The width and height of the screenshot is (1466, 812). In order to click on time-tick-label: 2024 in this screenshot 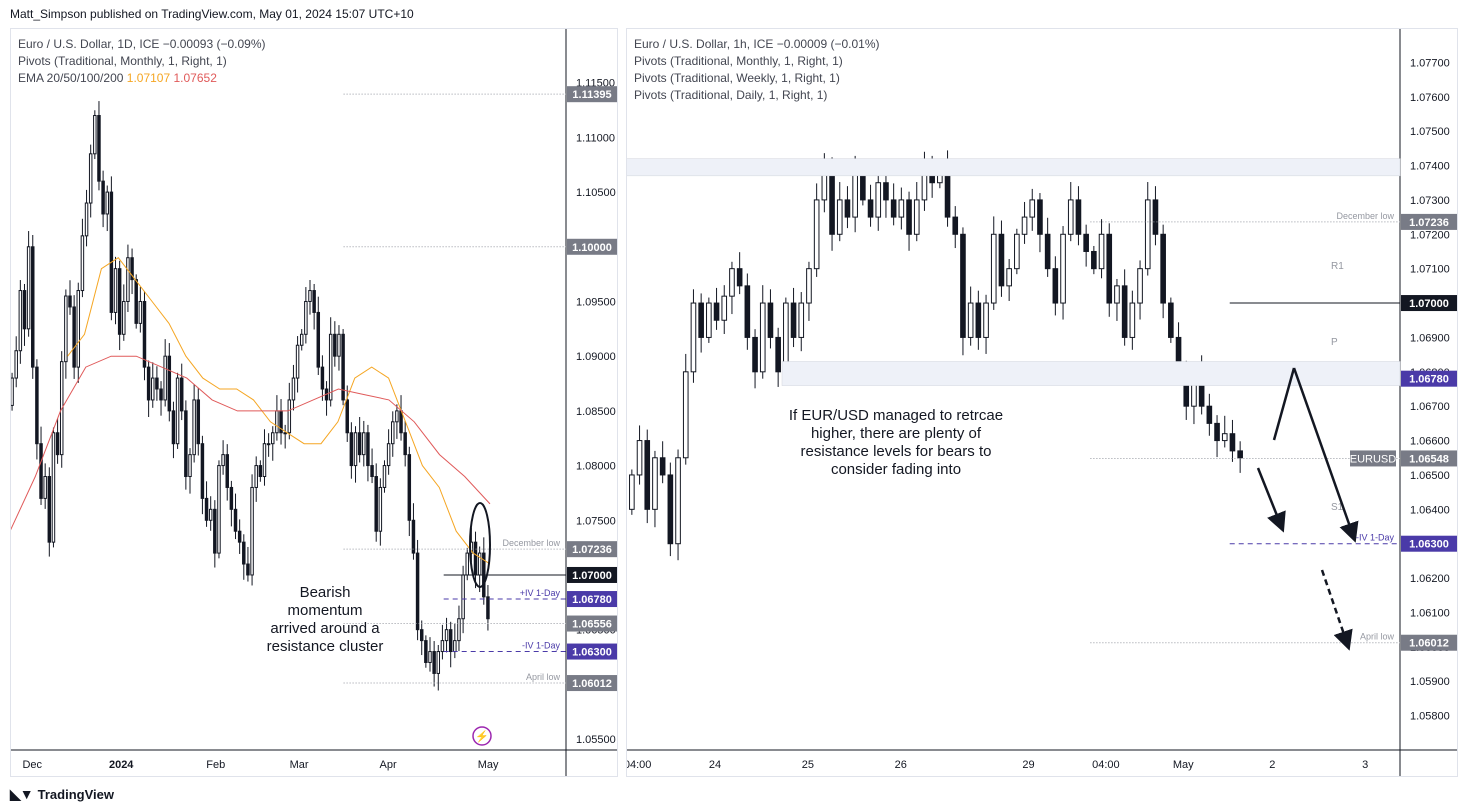, I will do `click(121, 765)`.